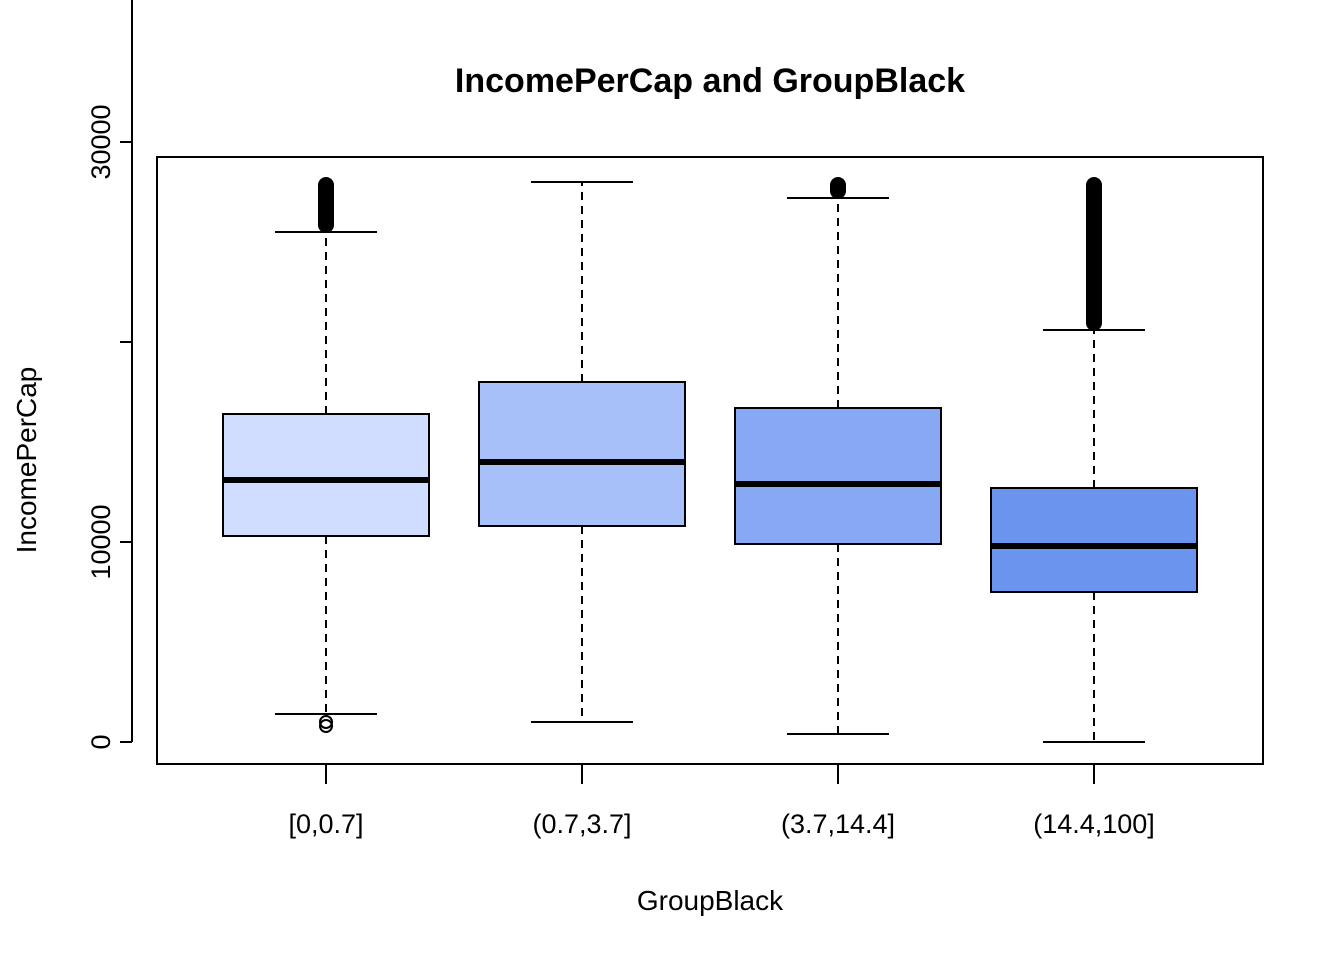 The width and height of the screenshot is (1344, 960). I want to click on x-axis: [0,0.7] (0.7,3.7] (3.7,14.4] (14.4,100], so click(721, 801).